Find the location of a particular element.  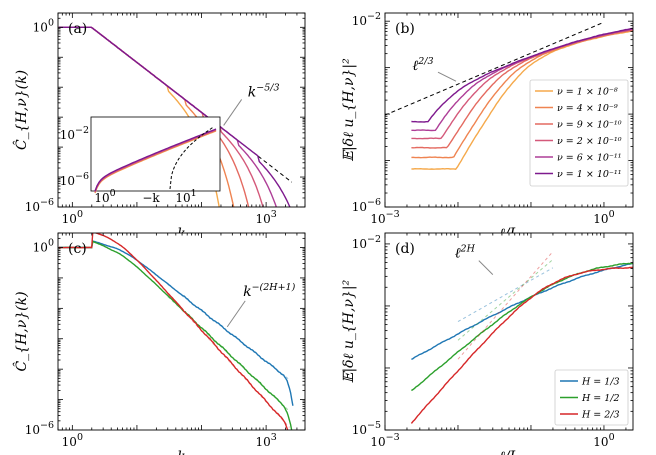

inset-x-tick: −k is located at coordinates (151, 198).